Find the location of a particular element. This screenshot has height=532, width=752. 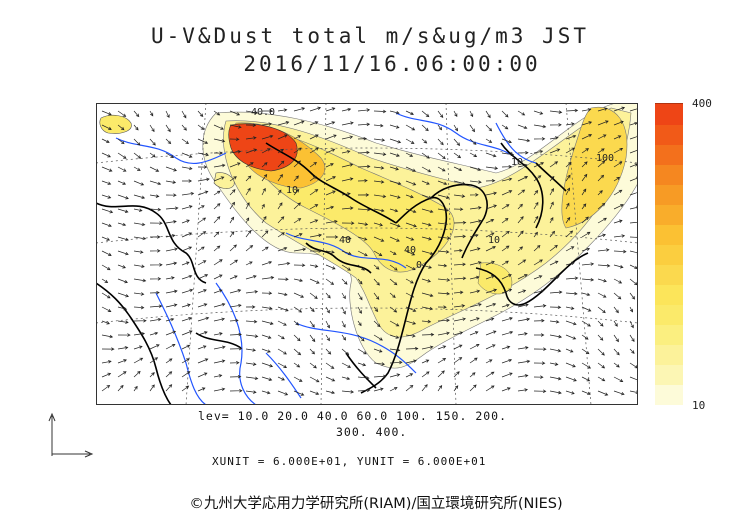

contour-label: 40 is located at coordinates (410, 250).